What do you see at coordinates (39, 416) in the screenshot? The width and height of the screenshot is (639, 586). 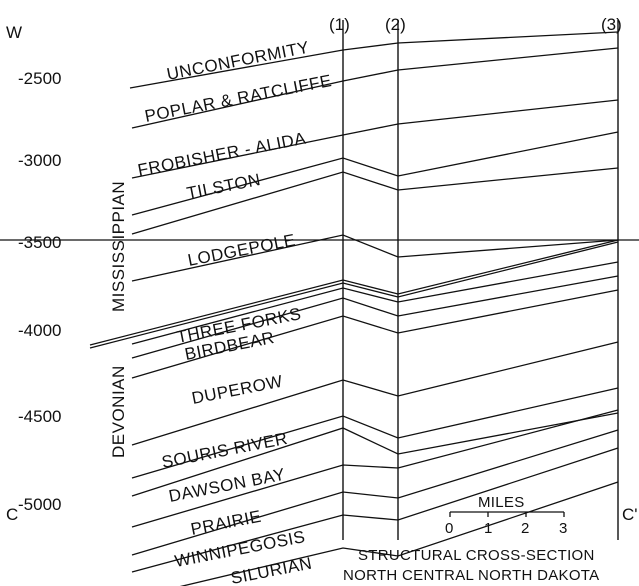 I see `depth-tick-4500: -4500` at bounding box center [39, 416].